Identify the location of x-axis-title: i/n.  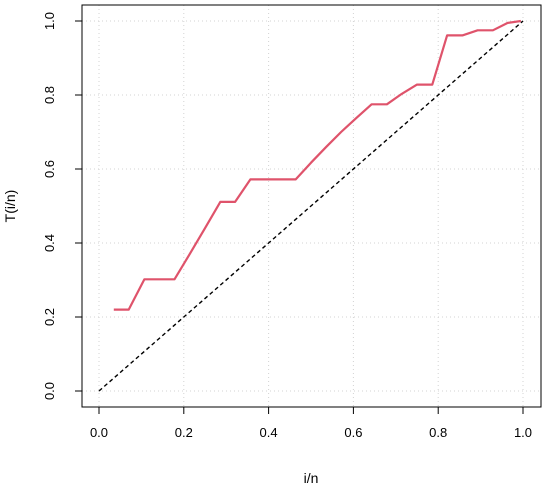
(311, 478).